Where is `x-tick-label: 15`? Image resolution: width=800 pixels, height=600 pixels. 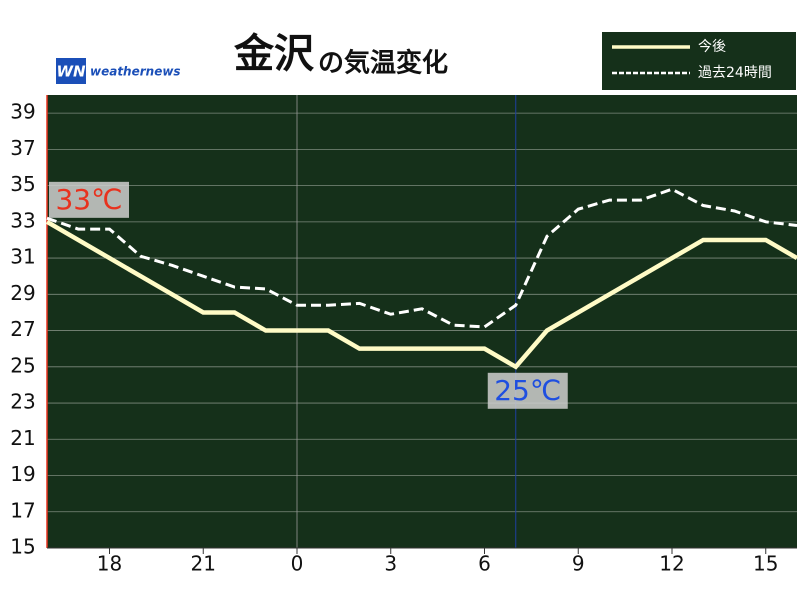
x-tick-label: 15 is located at coordinates (765, 564).